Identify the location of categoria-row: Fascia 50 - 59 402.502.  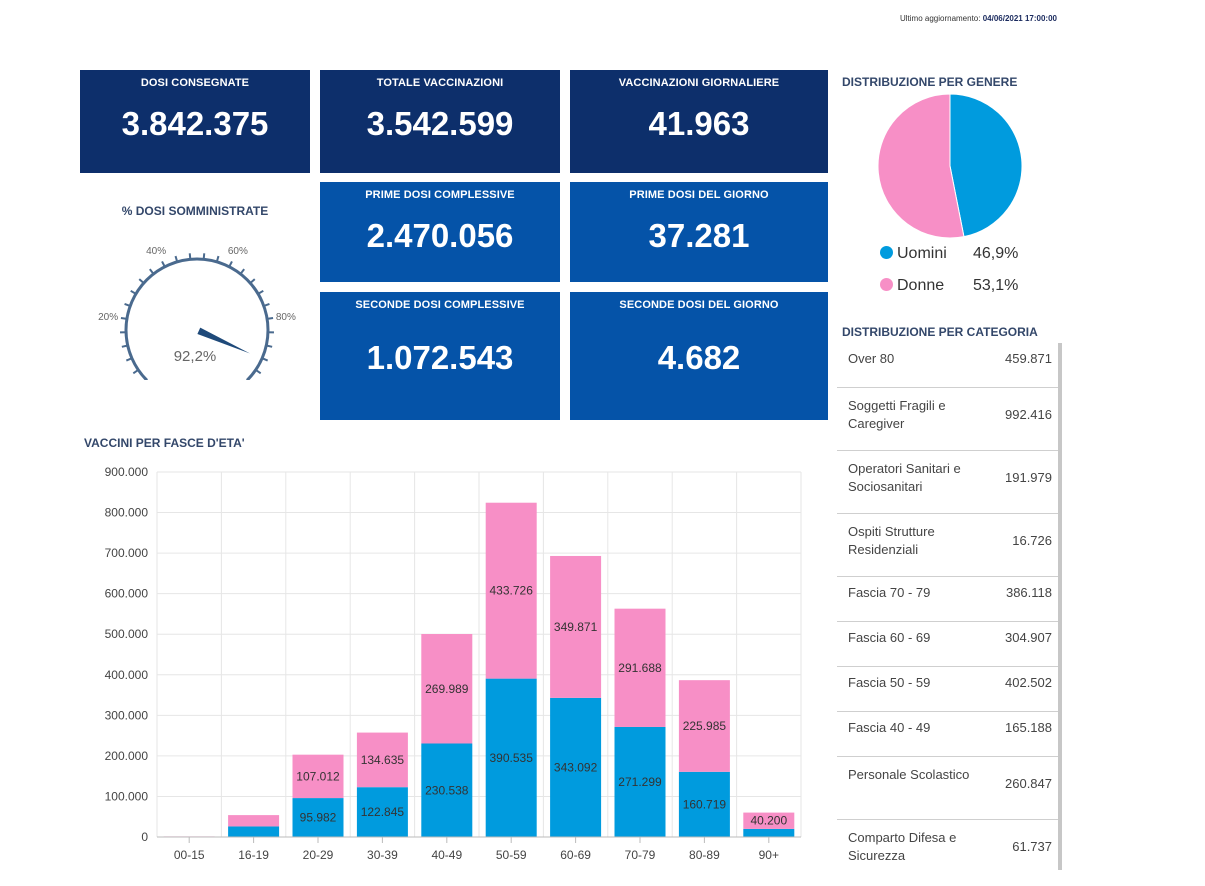
(947, 689).